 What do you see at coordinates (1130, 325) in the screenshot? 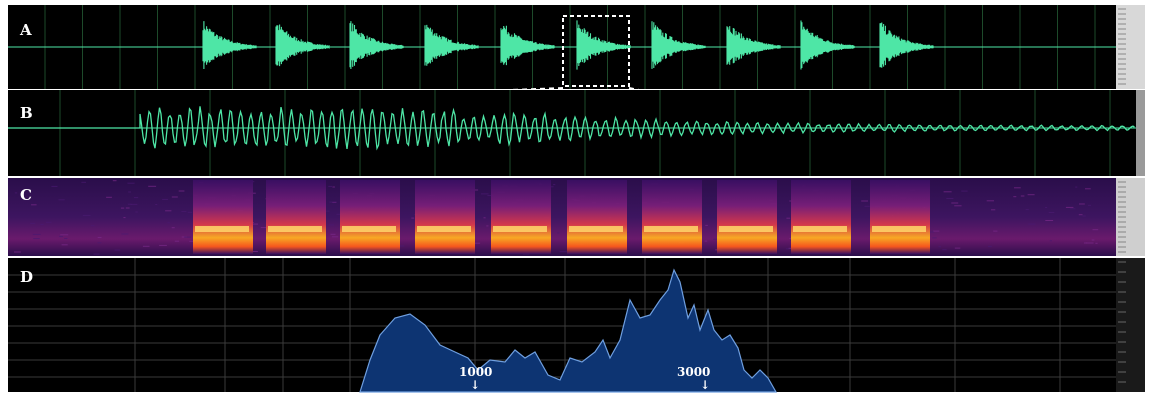
I see `panel-d-scale-bar` at bounding box center [1130, 325].